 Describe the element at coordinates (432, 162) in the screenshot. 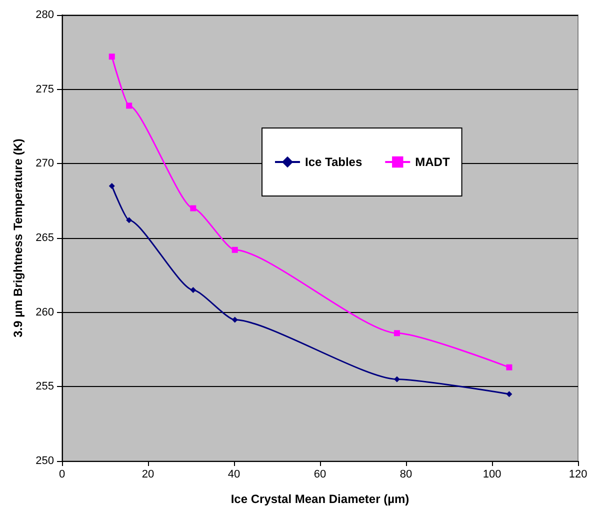

I see `legend-label: MADT` at that location.